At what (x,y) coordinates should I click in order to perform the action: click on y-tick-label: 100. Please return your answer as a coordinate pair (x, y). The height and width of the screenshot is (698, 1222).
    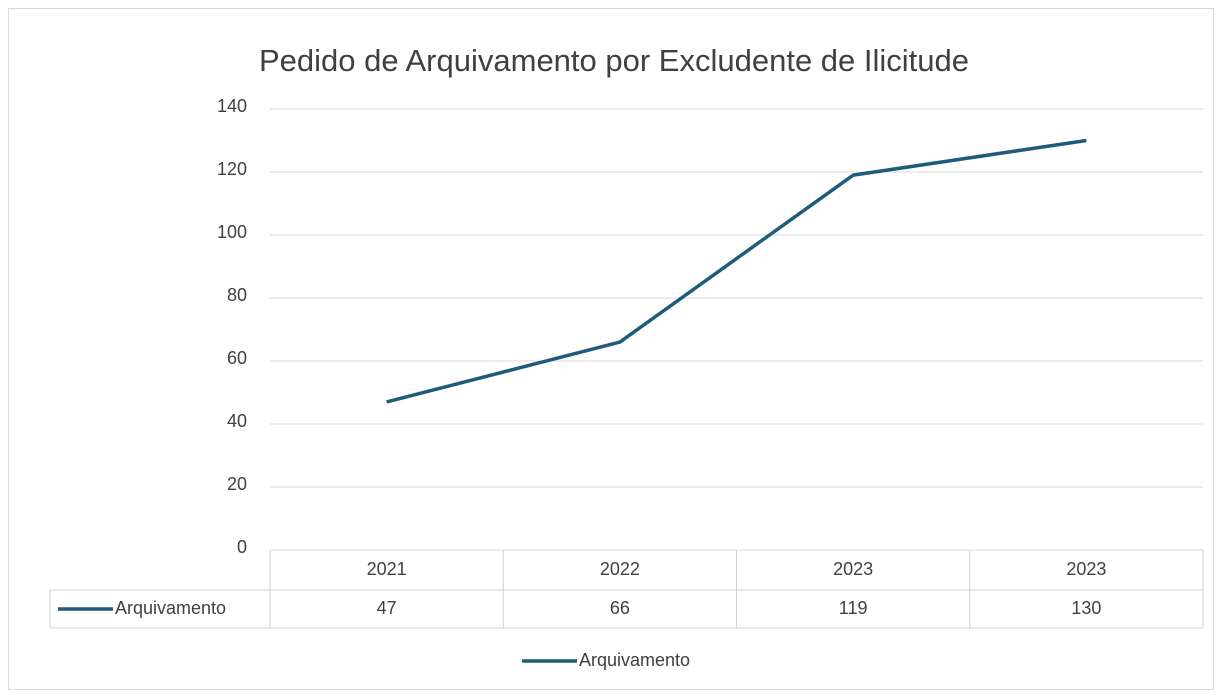
    Looking at the image, I should click on (232, 232).